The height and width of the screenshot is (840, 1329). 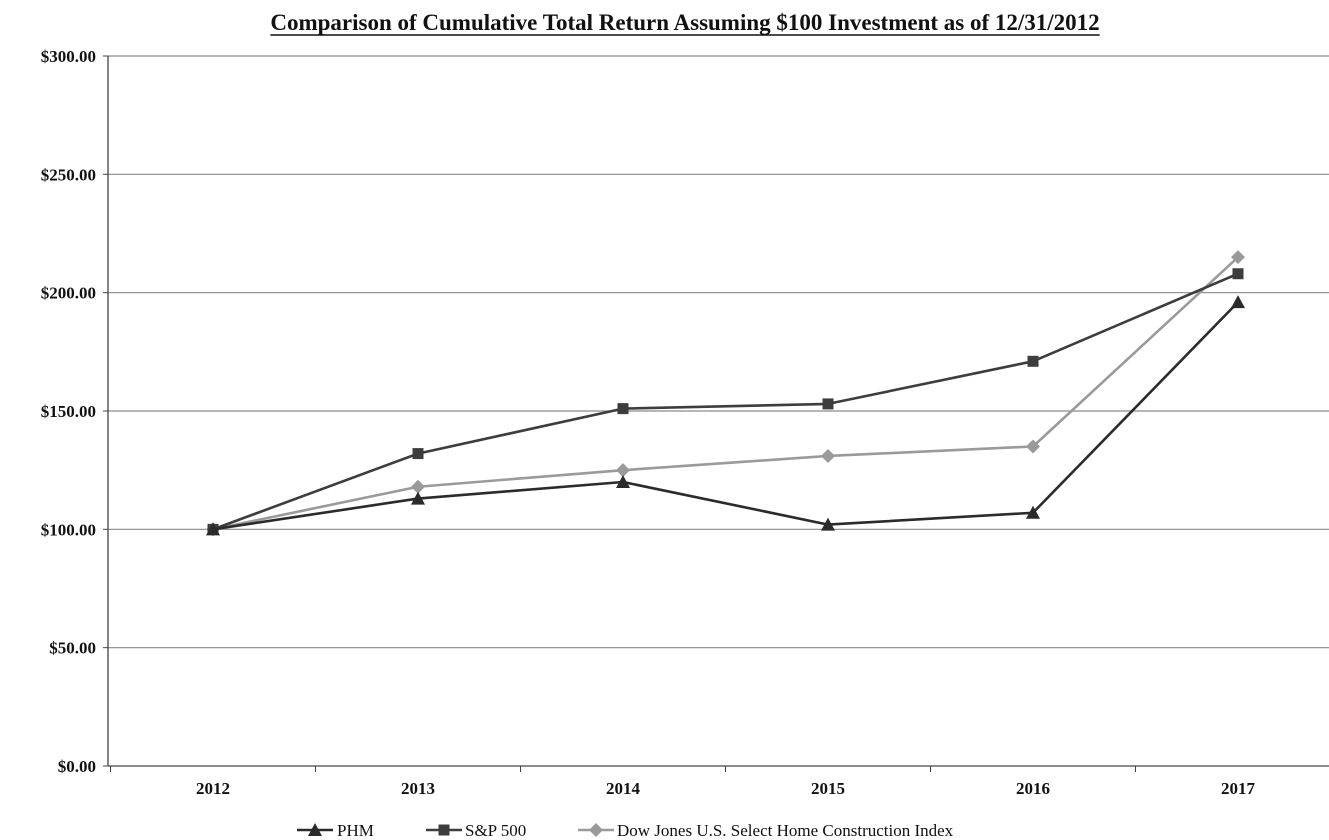 What do you see at coordinates (1033, 788) in the screenshot?
I see `x-tick-label: 2016` at bounding box center [1033, 788].